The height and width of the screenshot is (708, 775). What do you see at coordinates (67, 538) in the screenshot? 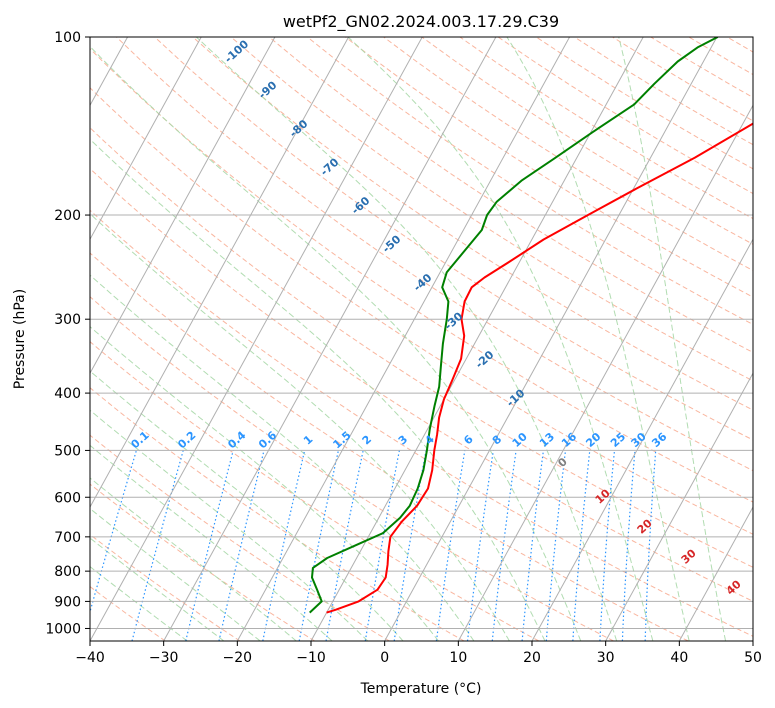
I see `y-tick-label: 700` at bounding box center [67, 538].